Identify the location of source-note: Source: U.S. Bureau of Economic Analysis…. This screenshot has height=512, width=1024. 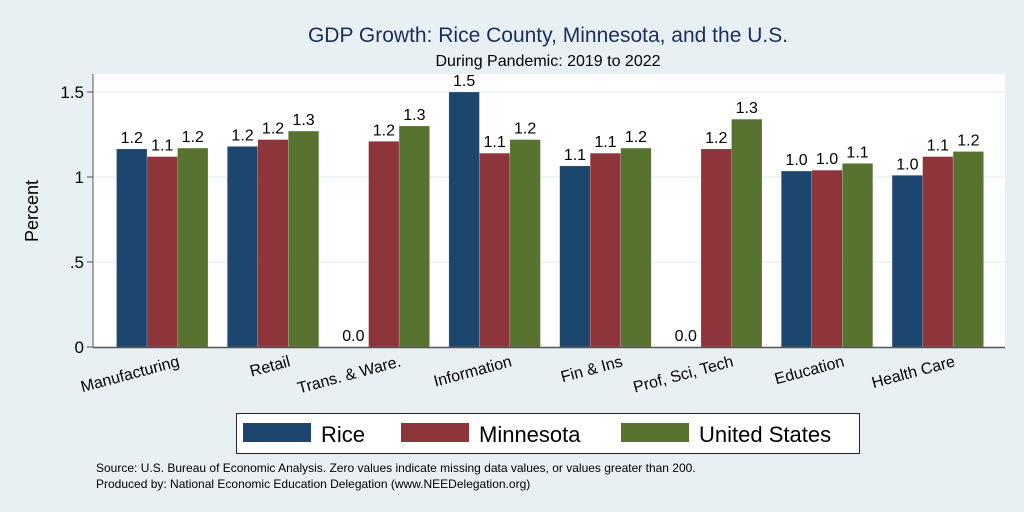
(396, 468).